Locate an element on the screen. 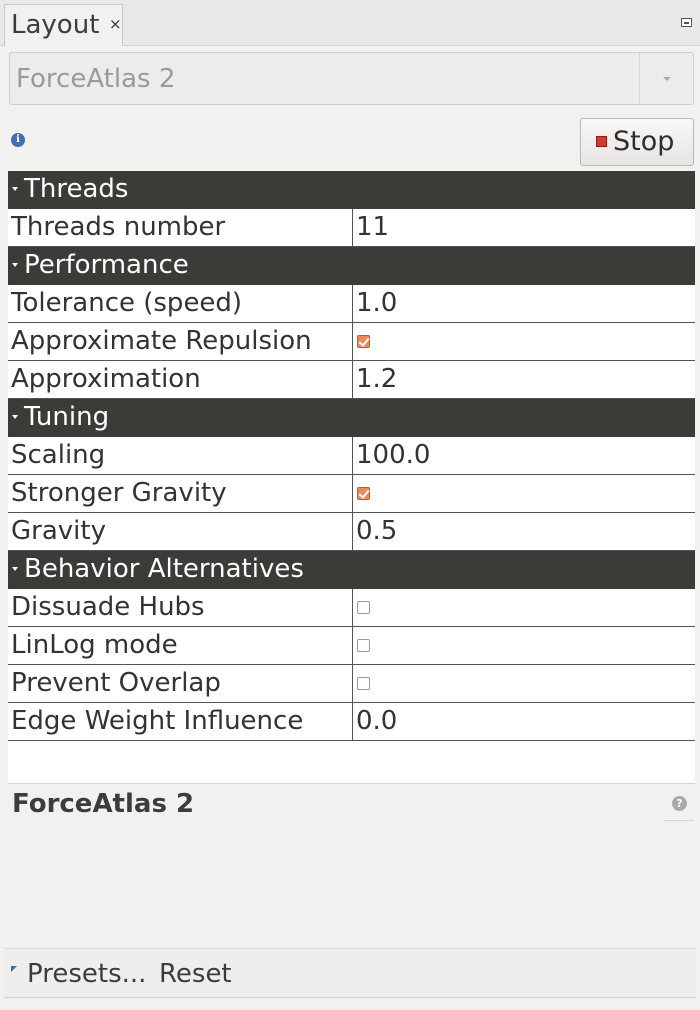 This screenshot has height=1010, width=700. category-label: Tuning is located at coordinates (67, 417).